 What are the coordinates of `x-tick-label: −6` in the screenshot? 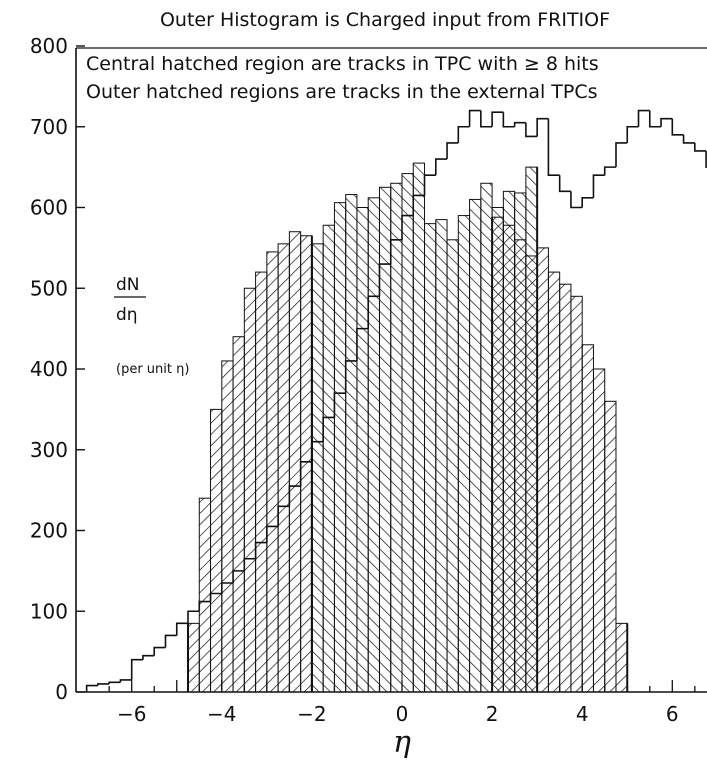 It's located at (131, 714).